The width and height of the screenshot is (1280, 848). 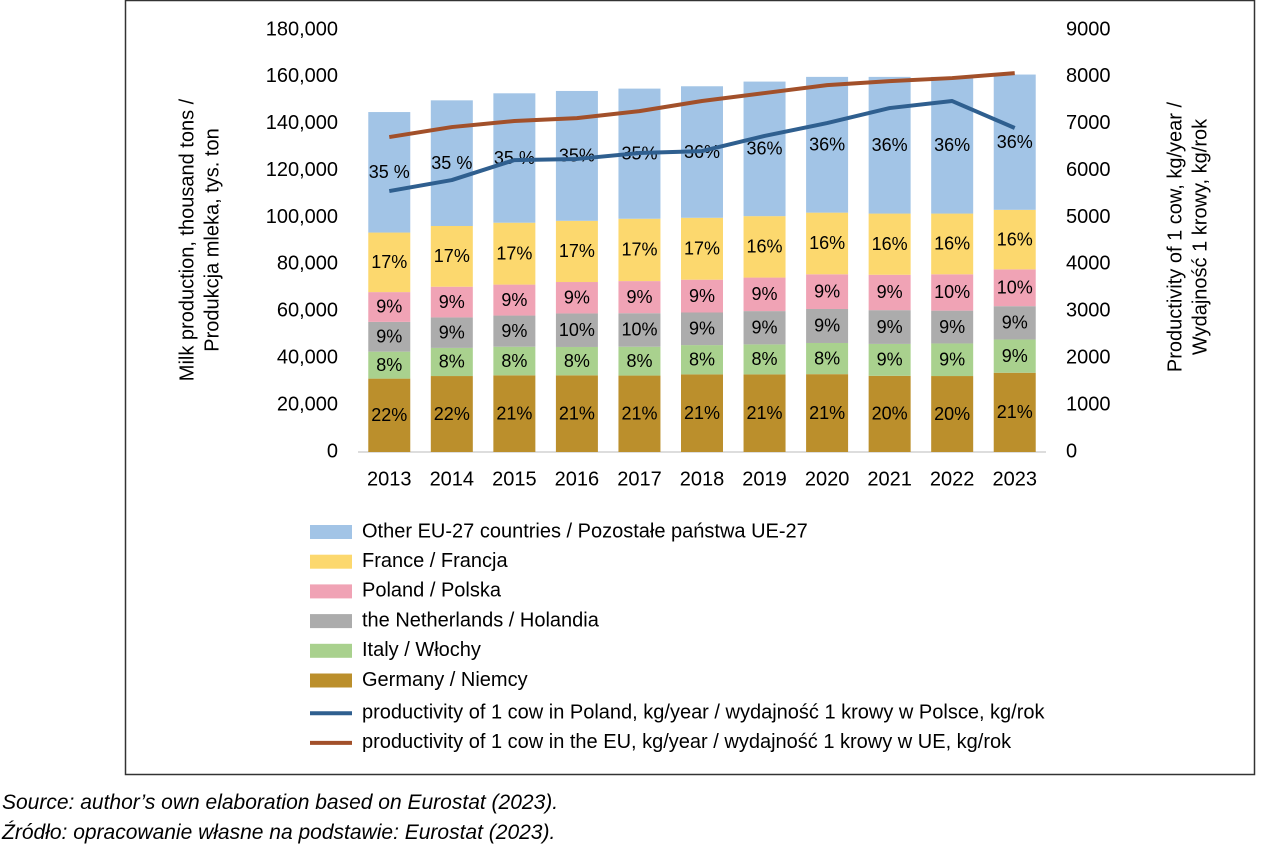 I want to click on y-tick-label: 0, so click(x=332, y=451).